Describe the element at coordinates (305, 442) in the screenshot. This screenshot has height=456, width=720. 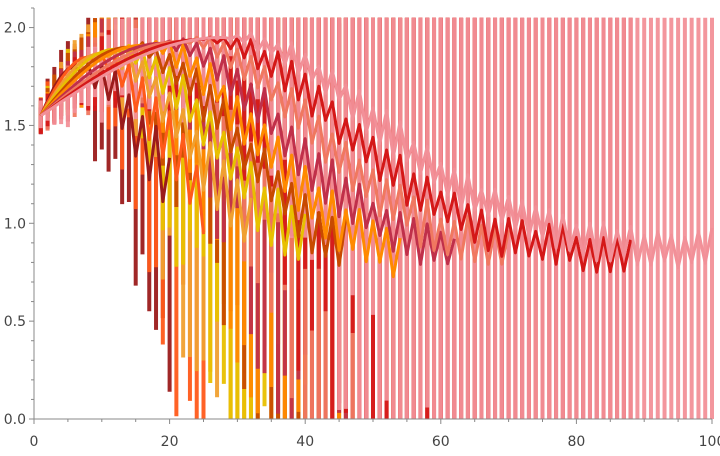
I see `x-tick-label: 40` at that location.